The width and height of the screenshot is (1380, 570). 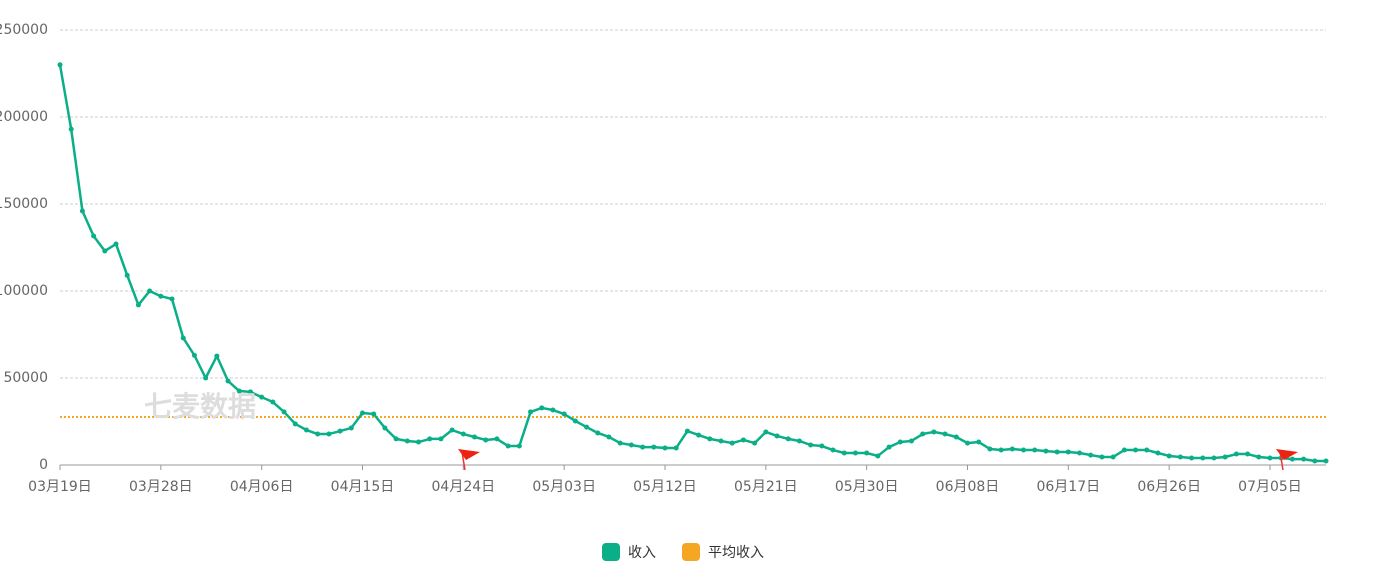 I want to click on x-tick-label: 06月26日, so click(x=1169, y=487).